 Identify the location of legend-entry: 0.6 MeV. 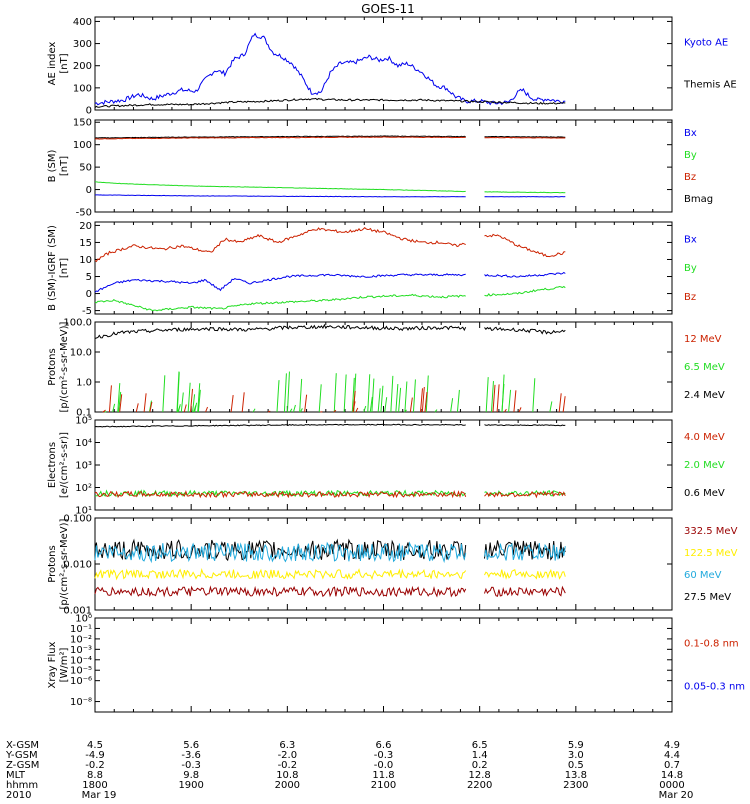
(704, 493).